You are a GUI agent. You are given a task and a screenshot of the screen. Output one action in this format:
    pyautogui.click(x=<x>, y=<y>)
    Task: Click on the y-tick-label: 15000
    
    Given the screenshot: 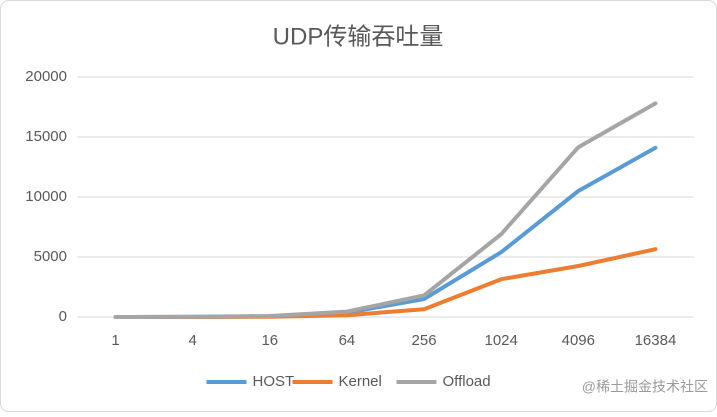 What is the action you would take?
    pyautogui.click(x=46, y=136)
    